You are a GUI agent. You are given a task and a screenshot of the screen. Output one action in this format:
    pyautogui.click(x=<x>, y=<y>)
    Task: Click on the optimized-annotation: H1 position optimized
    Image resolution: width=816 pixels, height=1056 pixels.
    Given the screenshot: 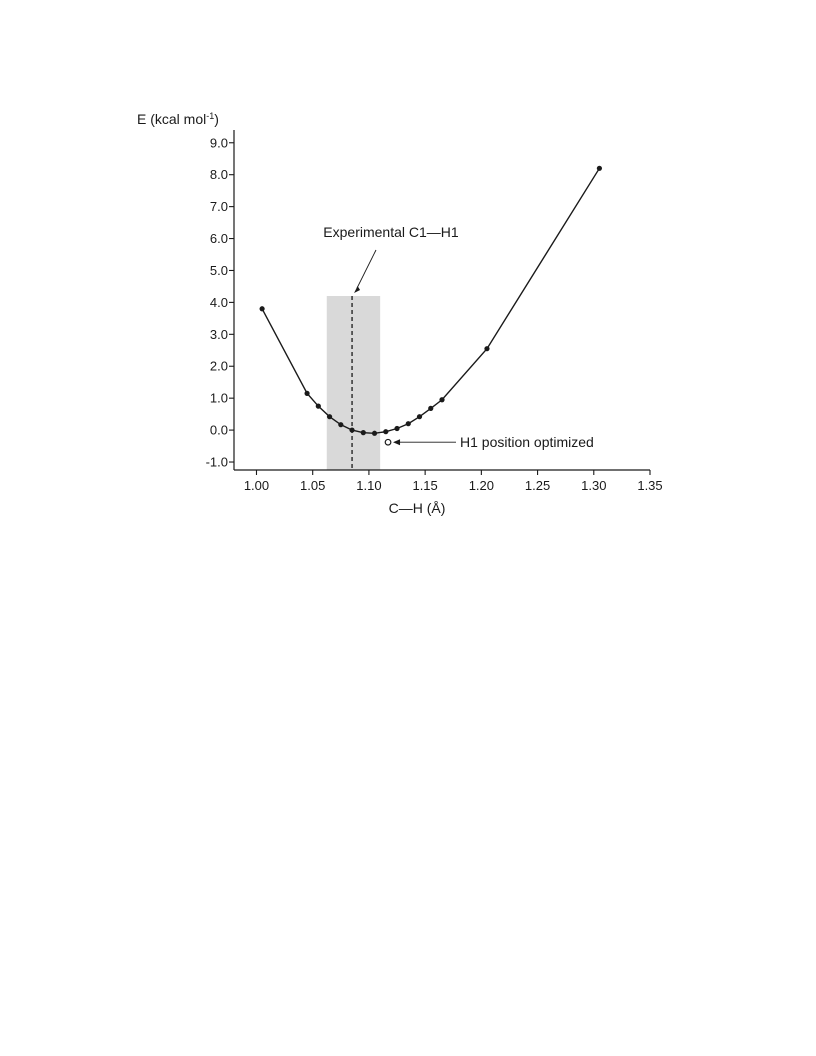 What is the action you would take?
    pyautogui.click(x=493, y=442)
    